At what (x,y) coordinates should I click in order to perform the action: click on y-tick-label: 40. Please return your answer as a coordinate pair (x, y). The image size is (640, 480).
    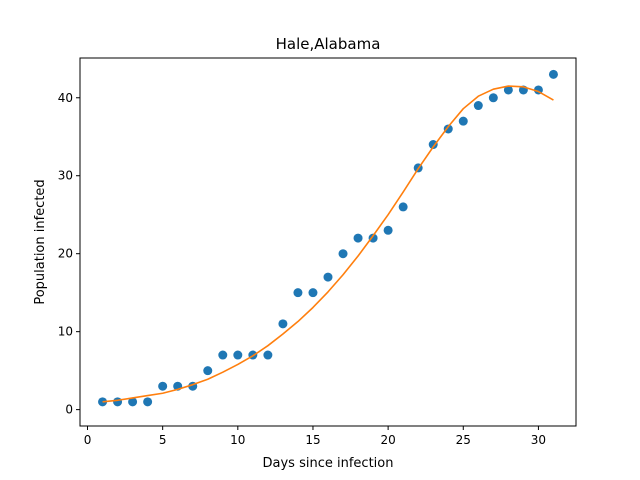
    Looking at the image, I should click on (65, 98).